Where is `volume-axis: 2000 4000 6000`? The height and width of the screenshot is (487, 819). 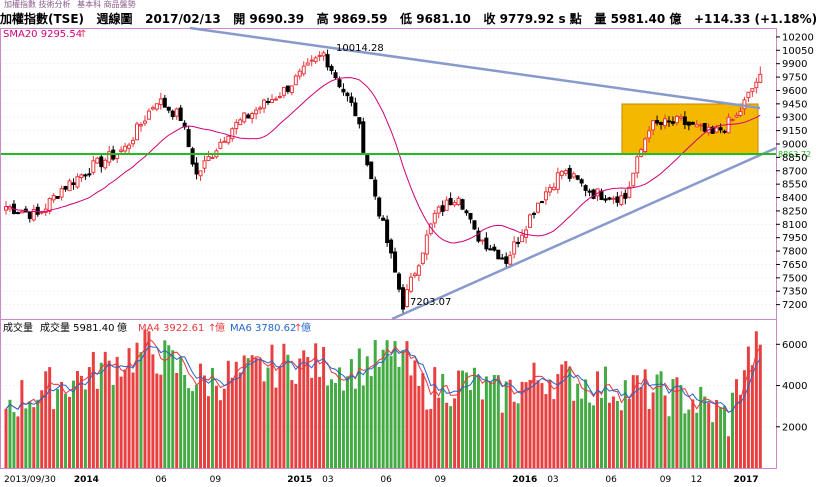 volume-axis: 2000 4000 6000 is located at coordinates (791, 386).